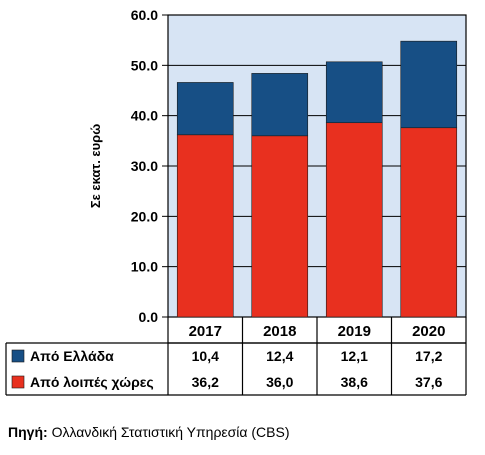 The image size is (485, 455). Describe the element at coordinates (144, 267) in the screenshot. I see `y-tick-label: 10.0` at that location.